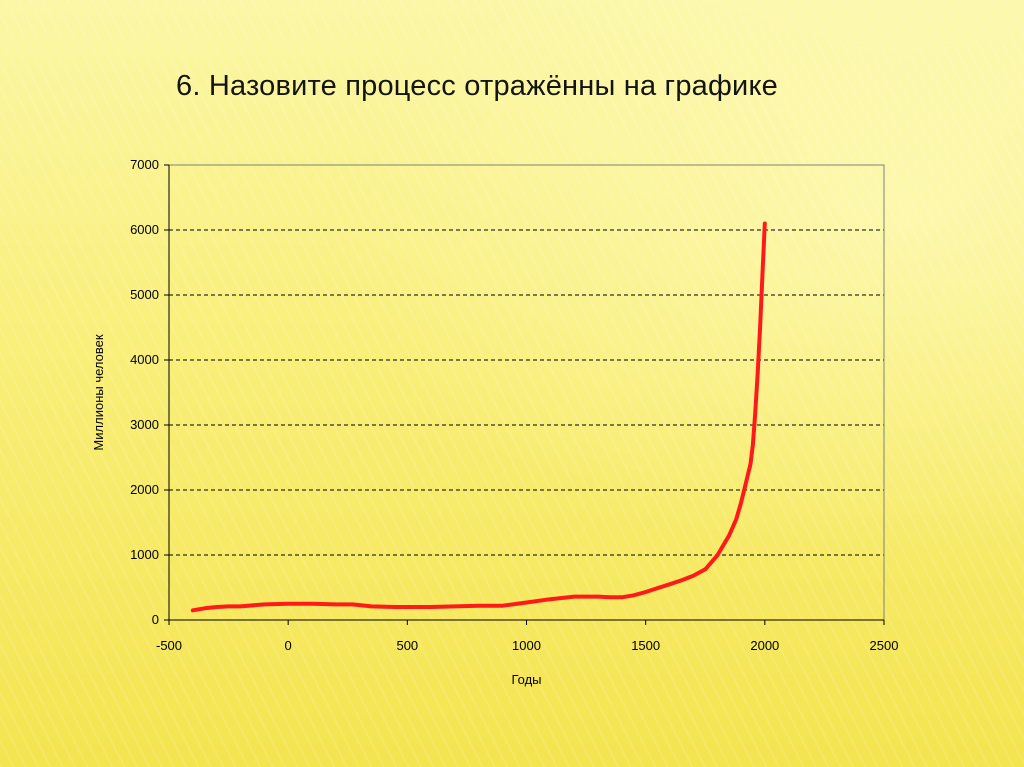  What do you see at coordinates (144, 424) in the screenshot?
I see `y-tick-label: 3000` at bounding box center [144, 424].